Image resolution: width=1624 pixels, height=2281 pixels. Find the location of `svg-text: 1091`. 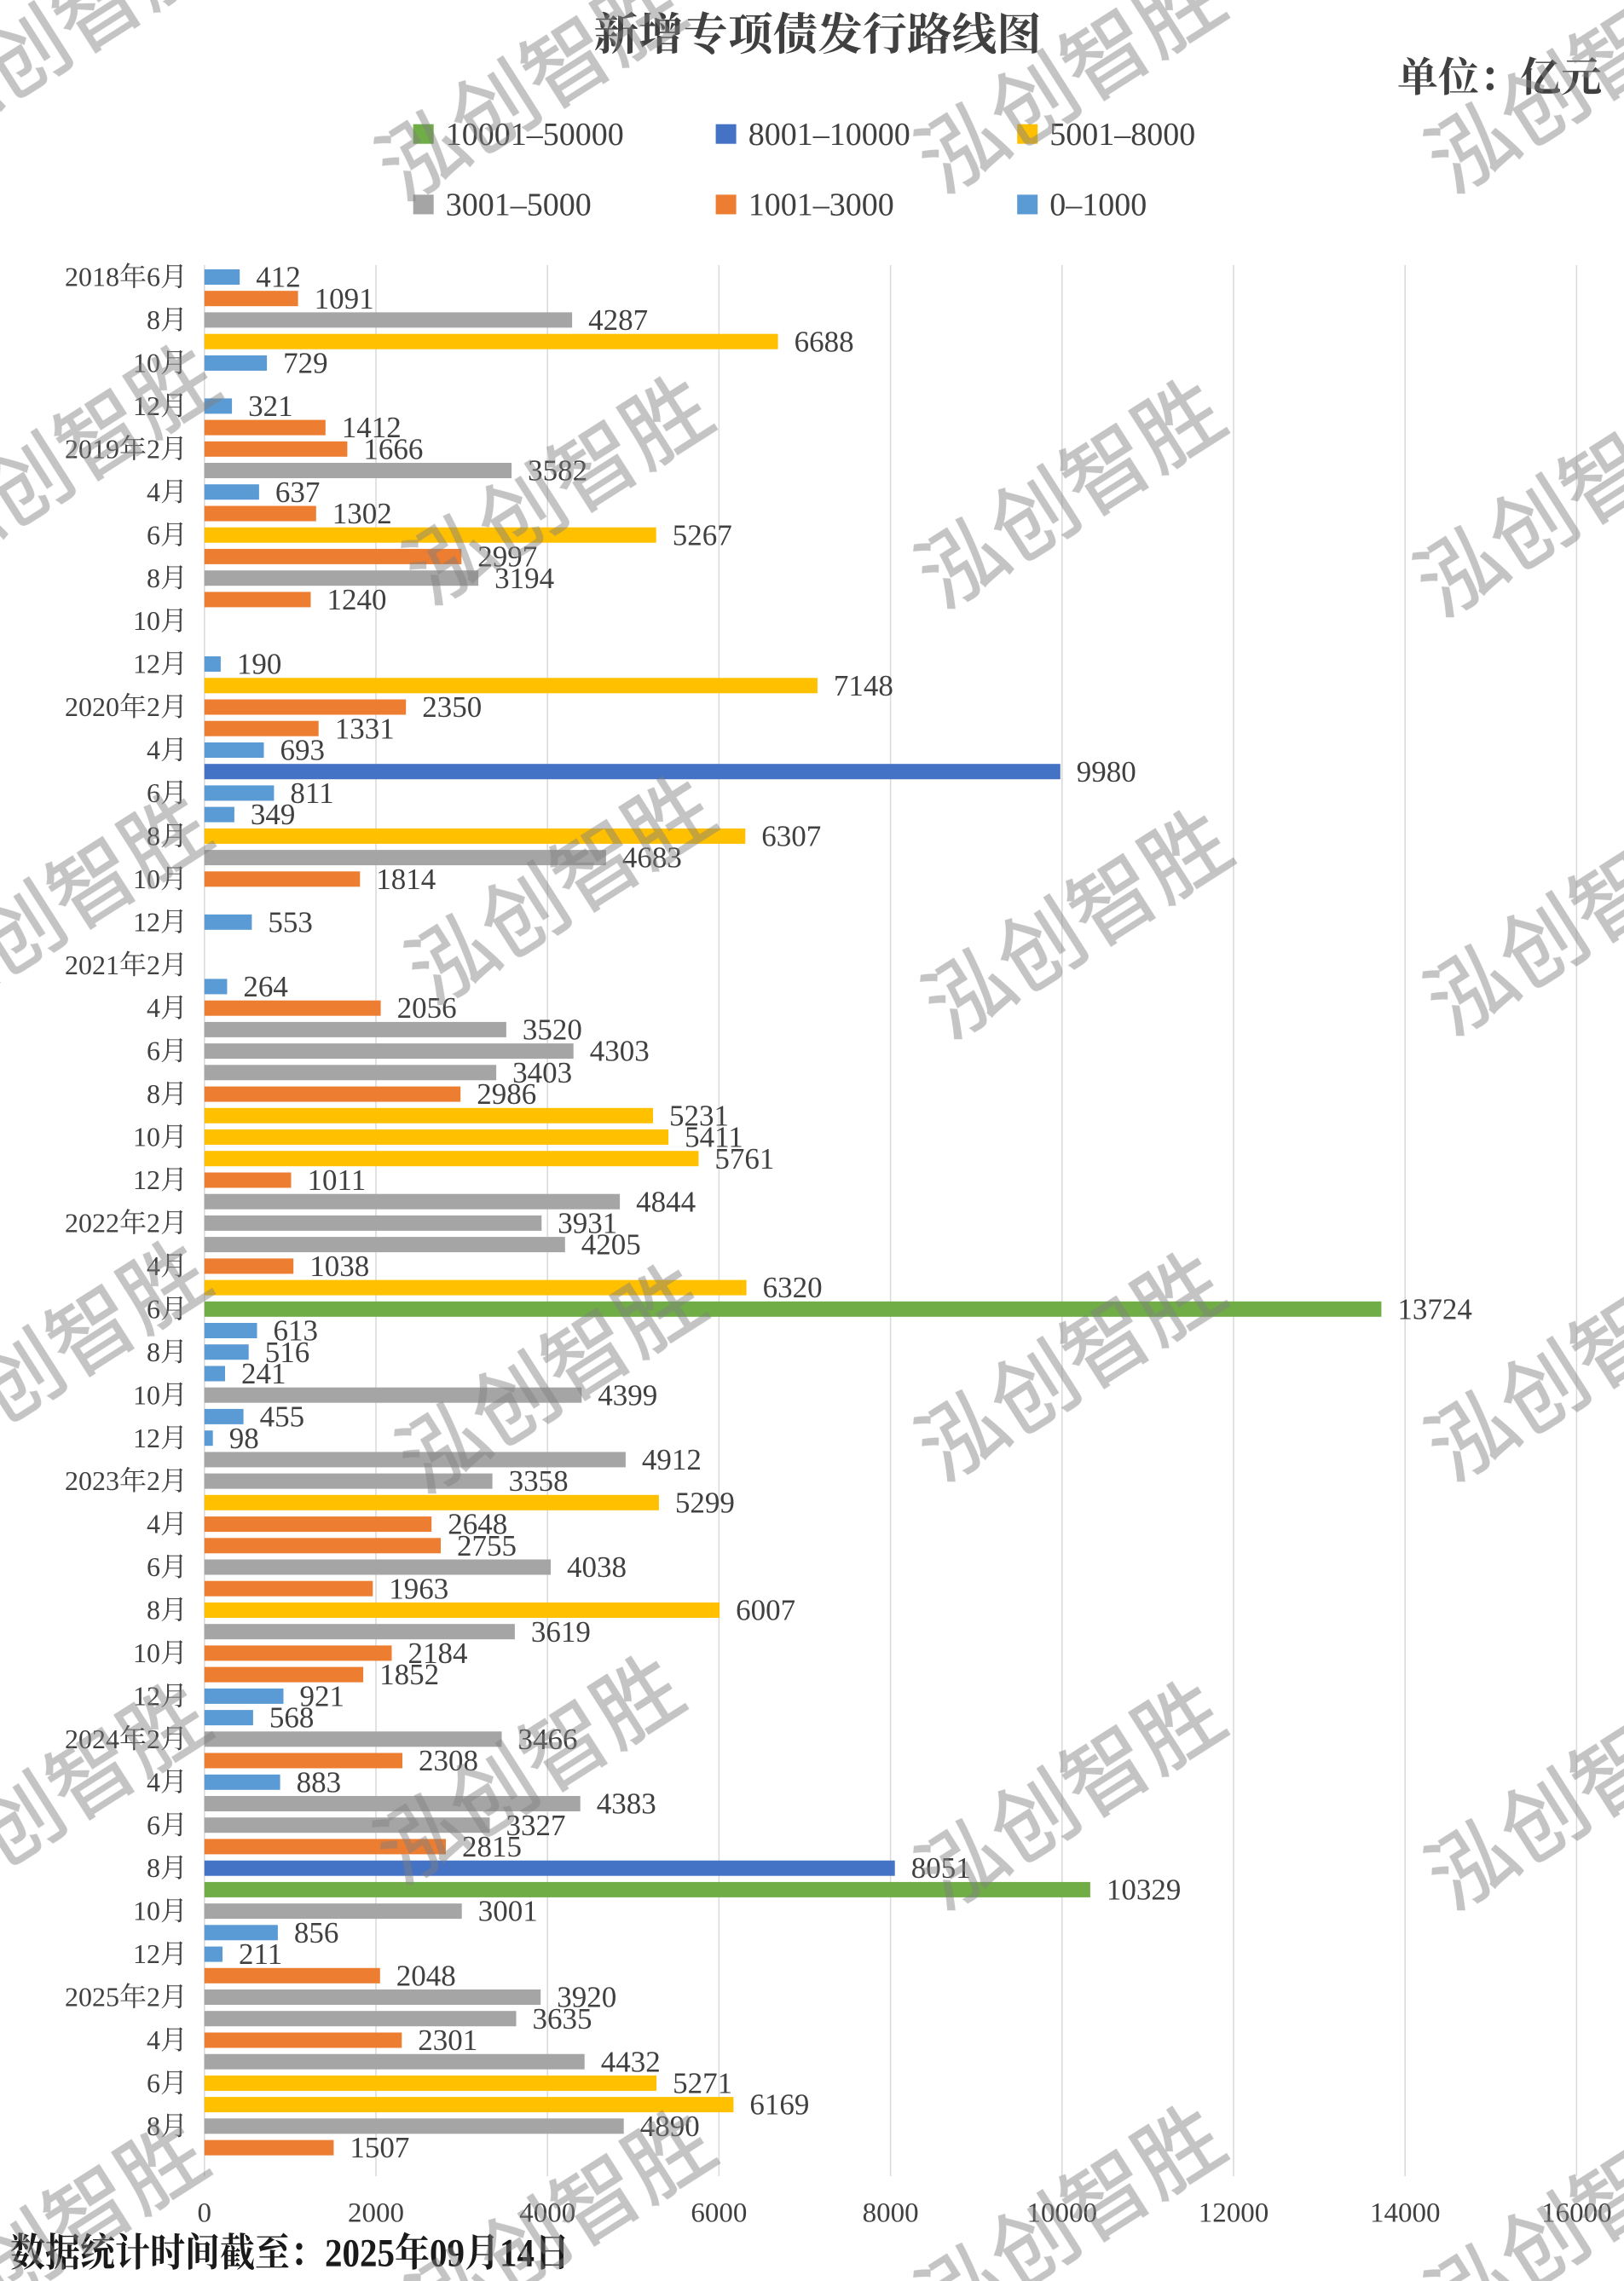

svg-text: 1091 is located at coordinates (344, 299).